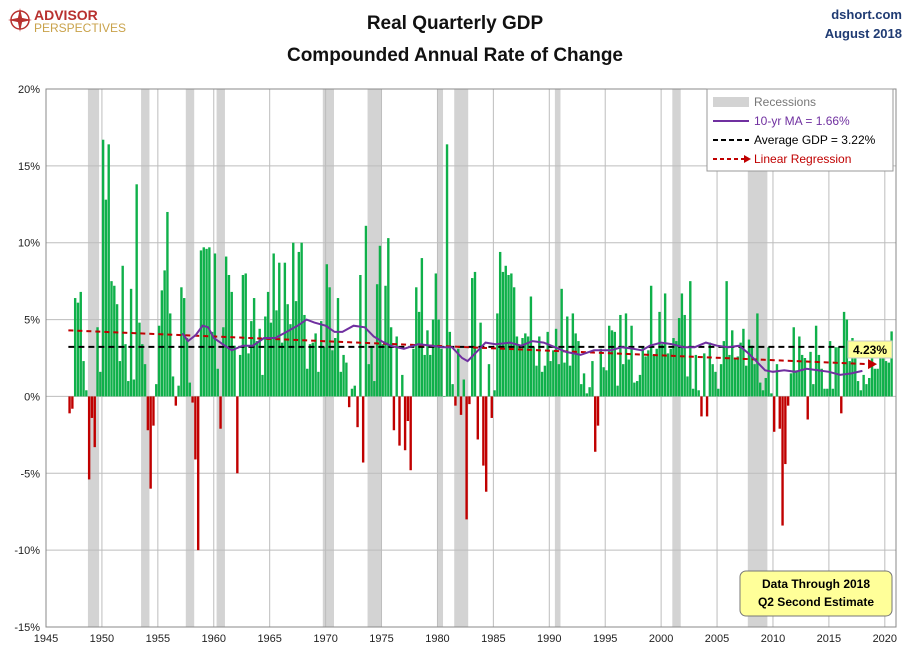 The image size is (910, 661). I want to click on legend-ma: 10-yr MA = 1.66%, so click(802, 121).